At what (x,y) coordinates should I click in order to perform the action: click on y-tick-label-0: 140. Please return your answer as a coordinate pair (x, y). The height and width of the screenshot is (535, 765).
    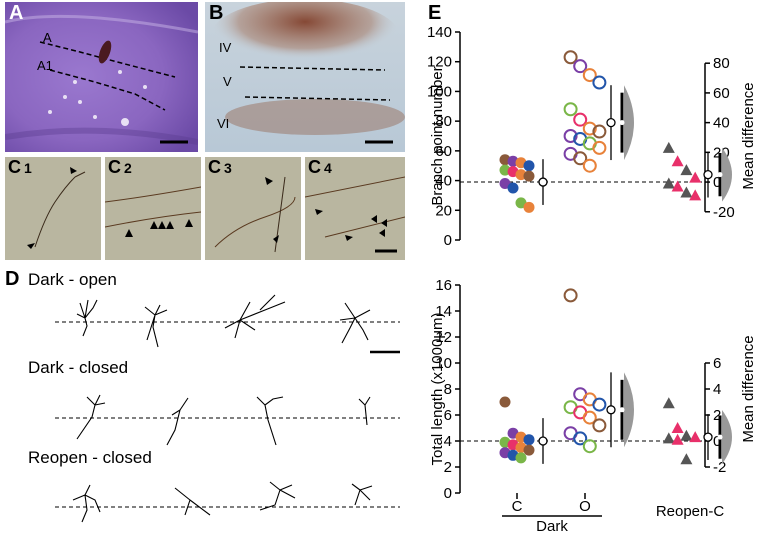
    Looking at the image, I should click on (439, 32).